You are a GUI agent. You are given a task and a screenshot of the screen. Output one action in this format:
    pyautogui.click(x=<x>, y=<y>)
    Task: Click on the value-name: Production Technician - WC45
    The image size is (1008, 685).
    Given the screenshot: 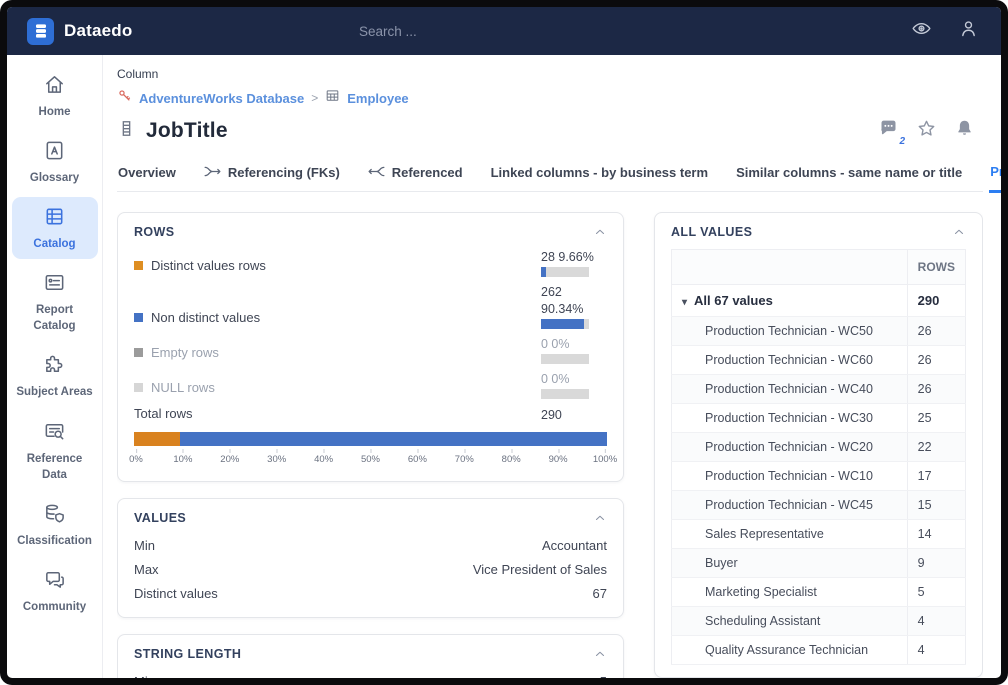 What is the action you would take?
    pyautogui.click(x=789, y=505)
    